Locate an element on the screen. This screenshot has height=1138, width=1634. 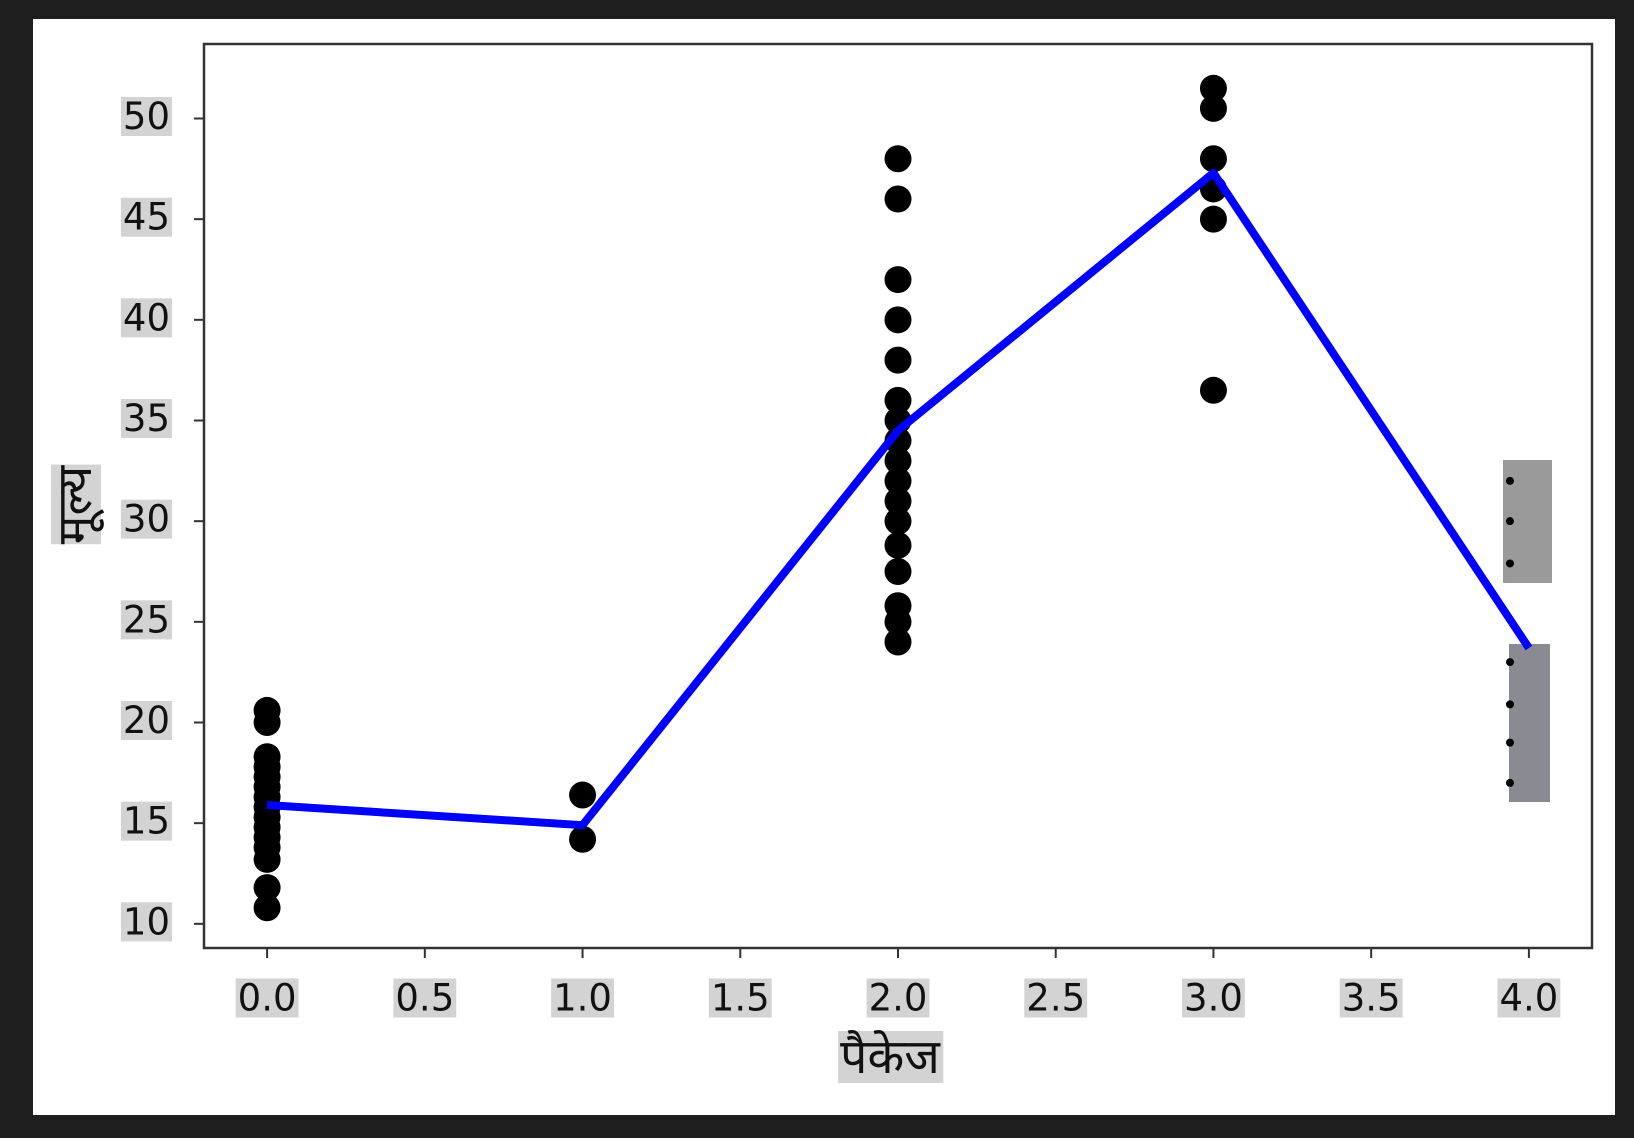
y-tick-label: 35 is located at coordinates (146, 418).